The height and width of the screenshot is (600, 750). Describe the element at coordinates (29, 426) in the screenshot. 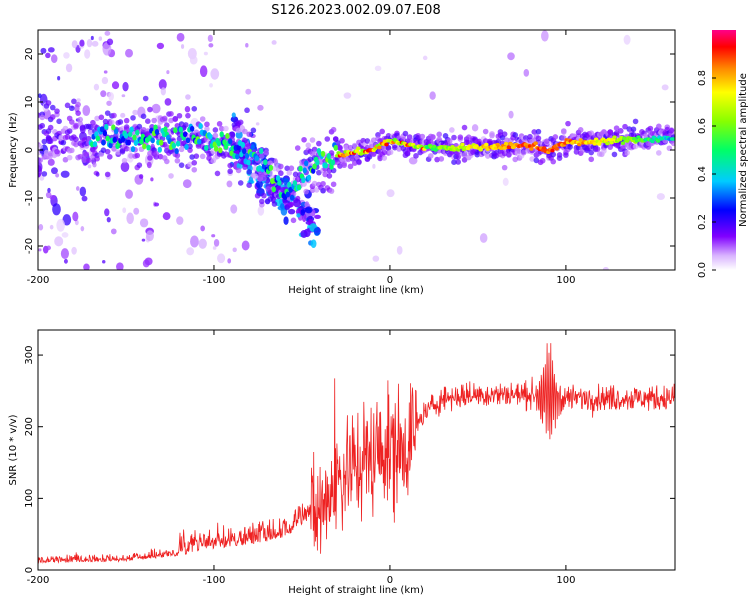

I see `snr-y-tick-label: 200` at that location.